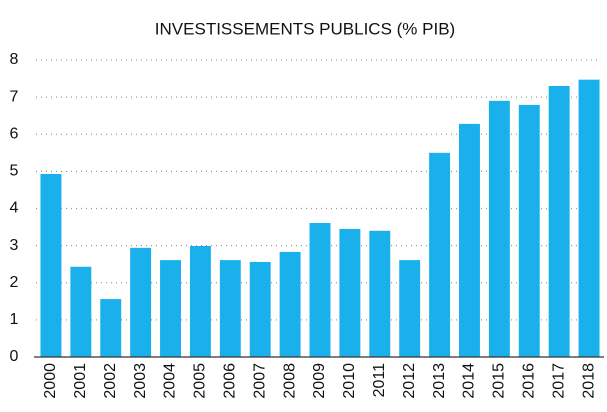 The image size is (607, 412). Describe the element at coordinates (409, 381) in the screenshot. I see `x-tick-label: 2012` at that location.